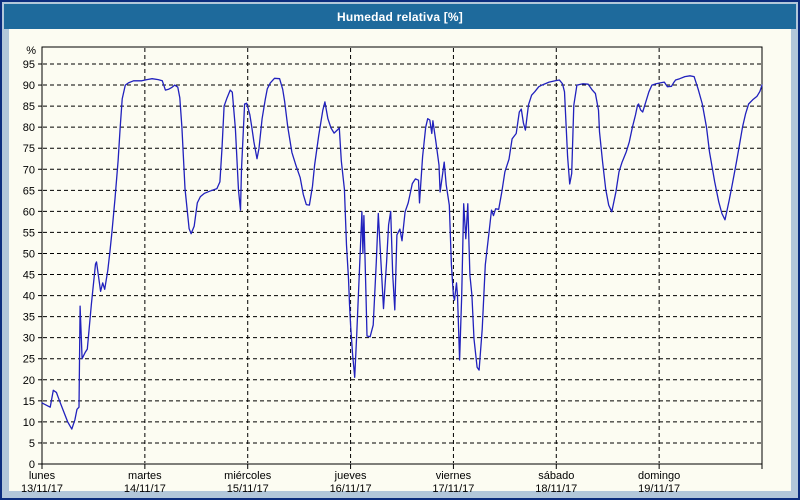 The height and width of the screenshot is (502, 800). What do you see at coordinates (29, 339) in the screenshot?
I see `y-tick-label: 30` at bounding box center [29, 339].